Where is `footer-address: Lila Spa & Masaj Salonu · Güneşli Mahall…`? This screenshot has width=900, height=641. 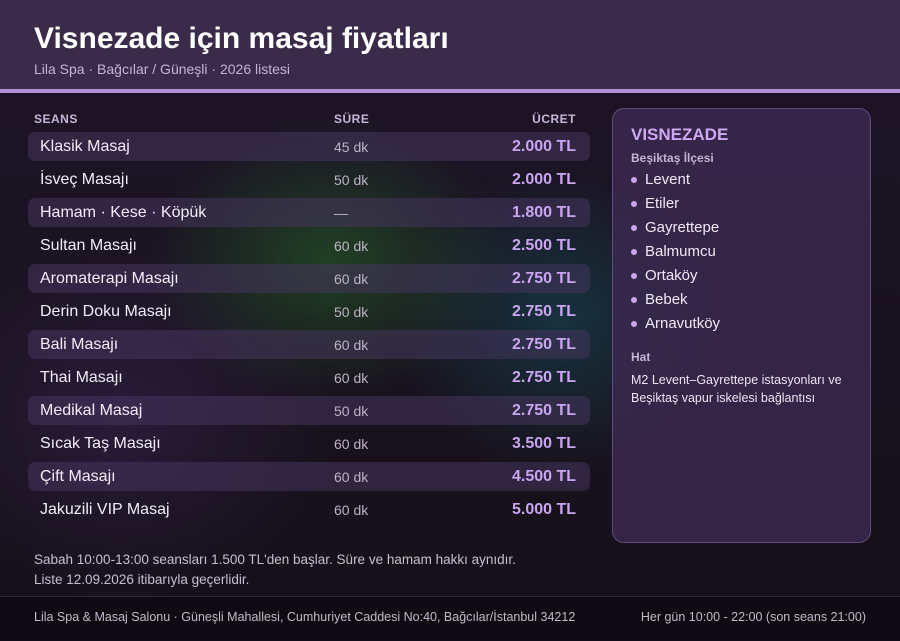
footer-address: Lila Spa & Masaj Salonu · Güneşli Mahall… is located at coordinates (305, 617).